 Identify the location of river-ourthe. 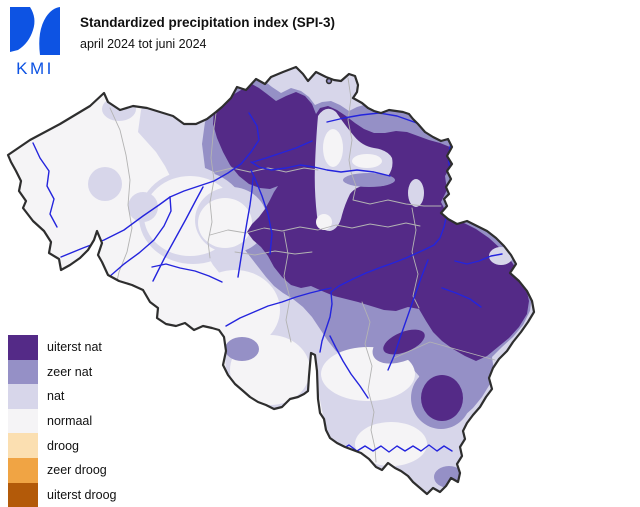
(408, 315).